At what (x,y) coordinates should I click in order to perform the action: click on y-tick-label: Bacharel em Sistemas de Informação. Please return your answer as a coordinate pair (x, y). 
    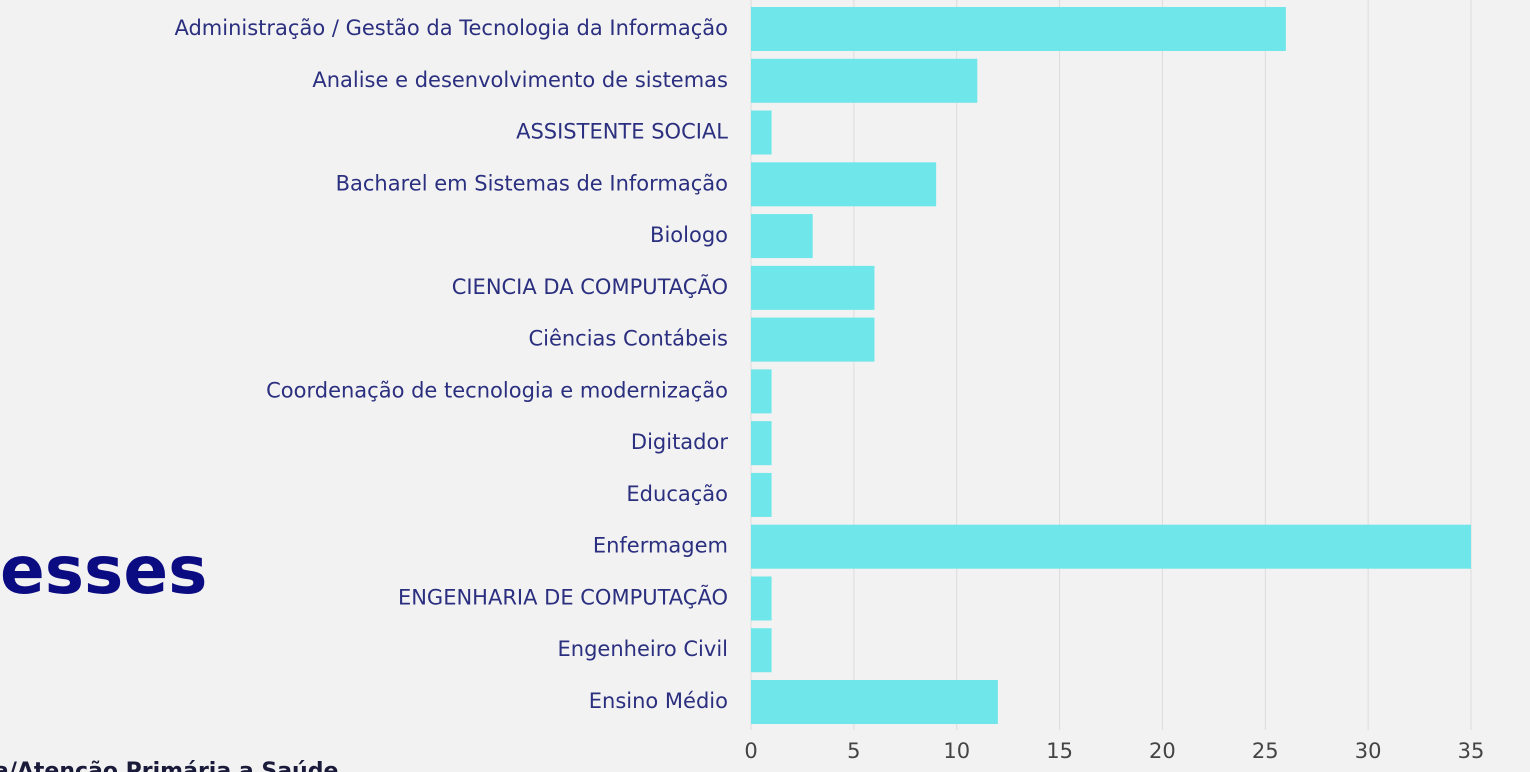
    Looking at the image, I should click on (532, 183).